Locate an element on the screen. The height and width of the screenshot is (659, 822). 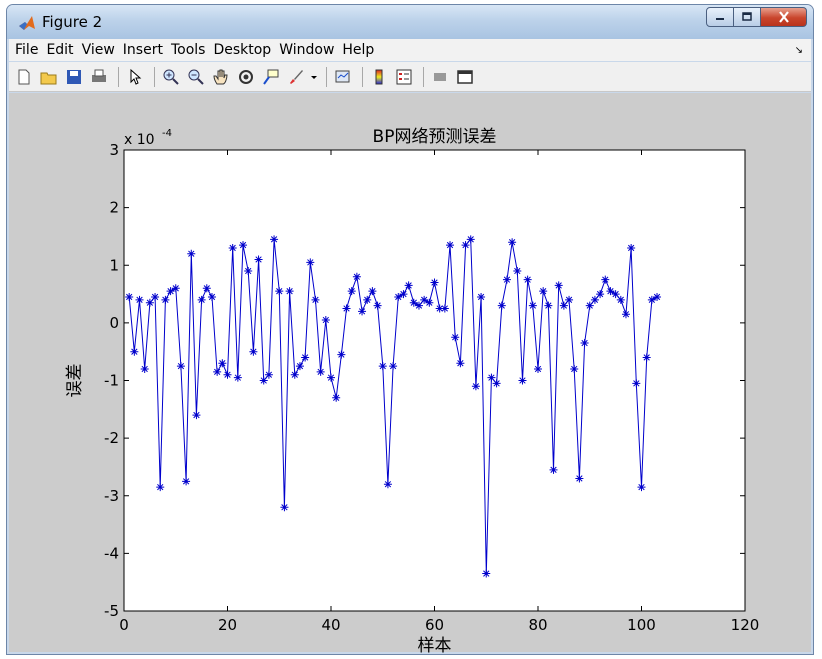
pan-icon is located at coordinates (220, 76).